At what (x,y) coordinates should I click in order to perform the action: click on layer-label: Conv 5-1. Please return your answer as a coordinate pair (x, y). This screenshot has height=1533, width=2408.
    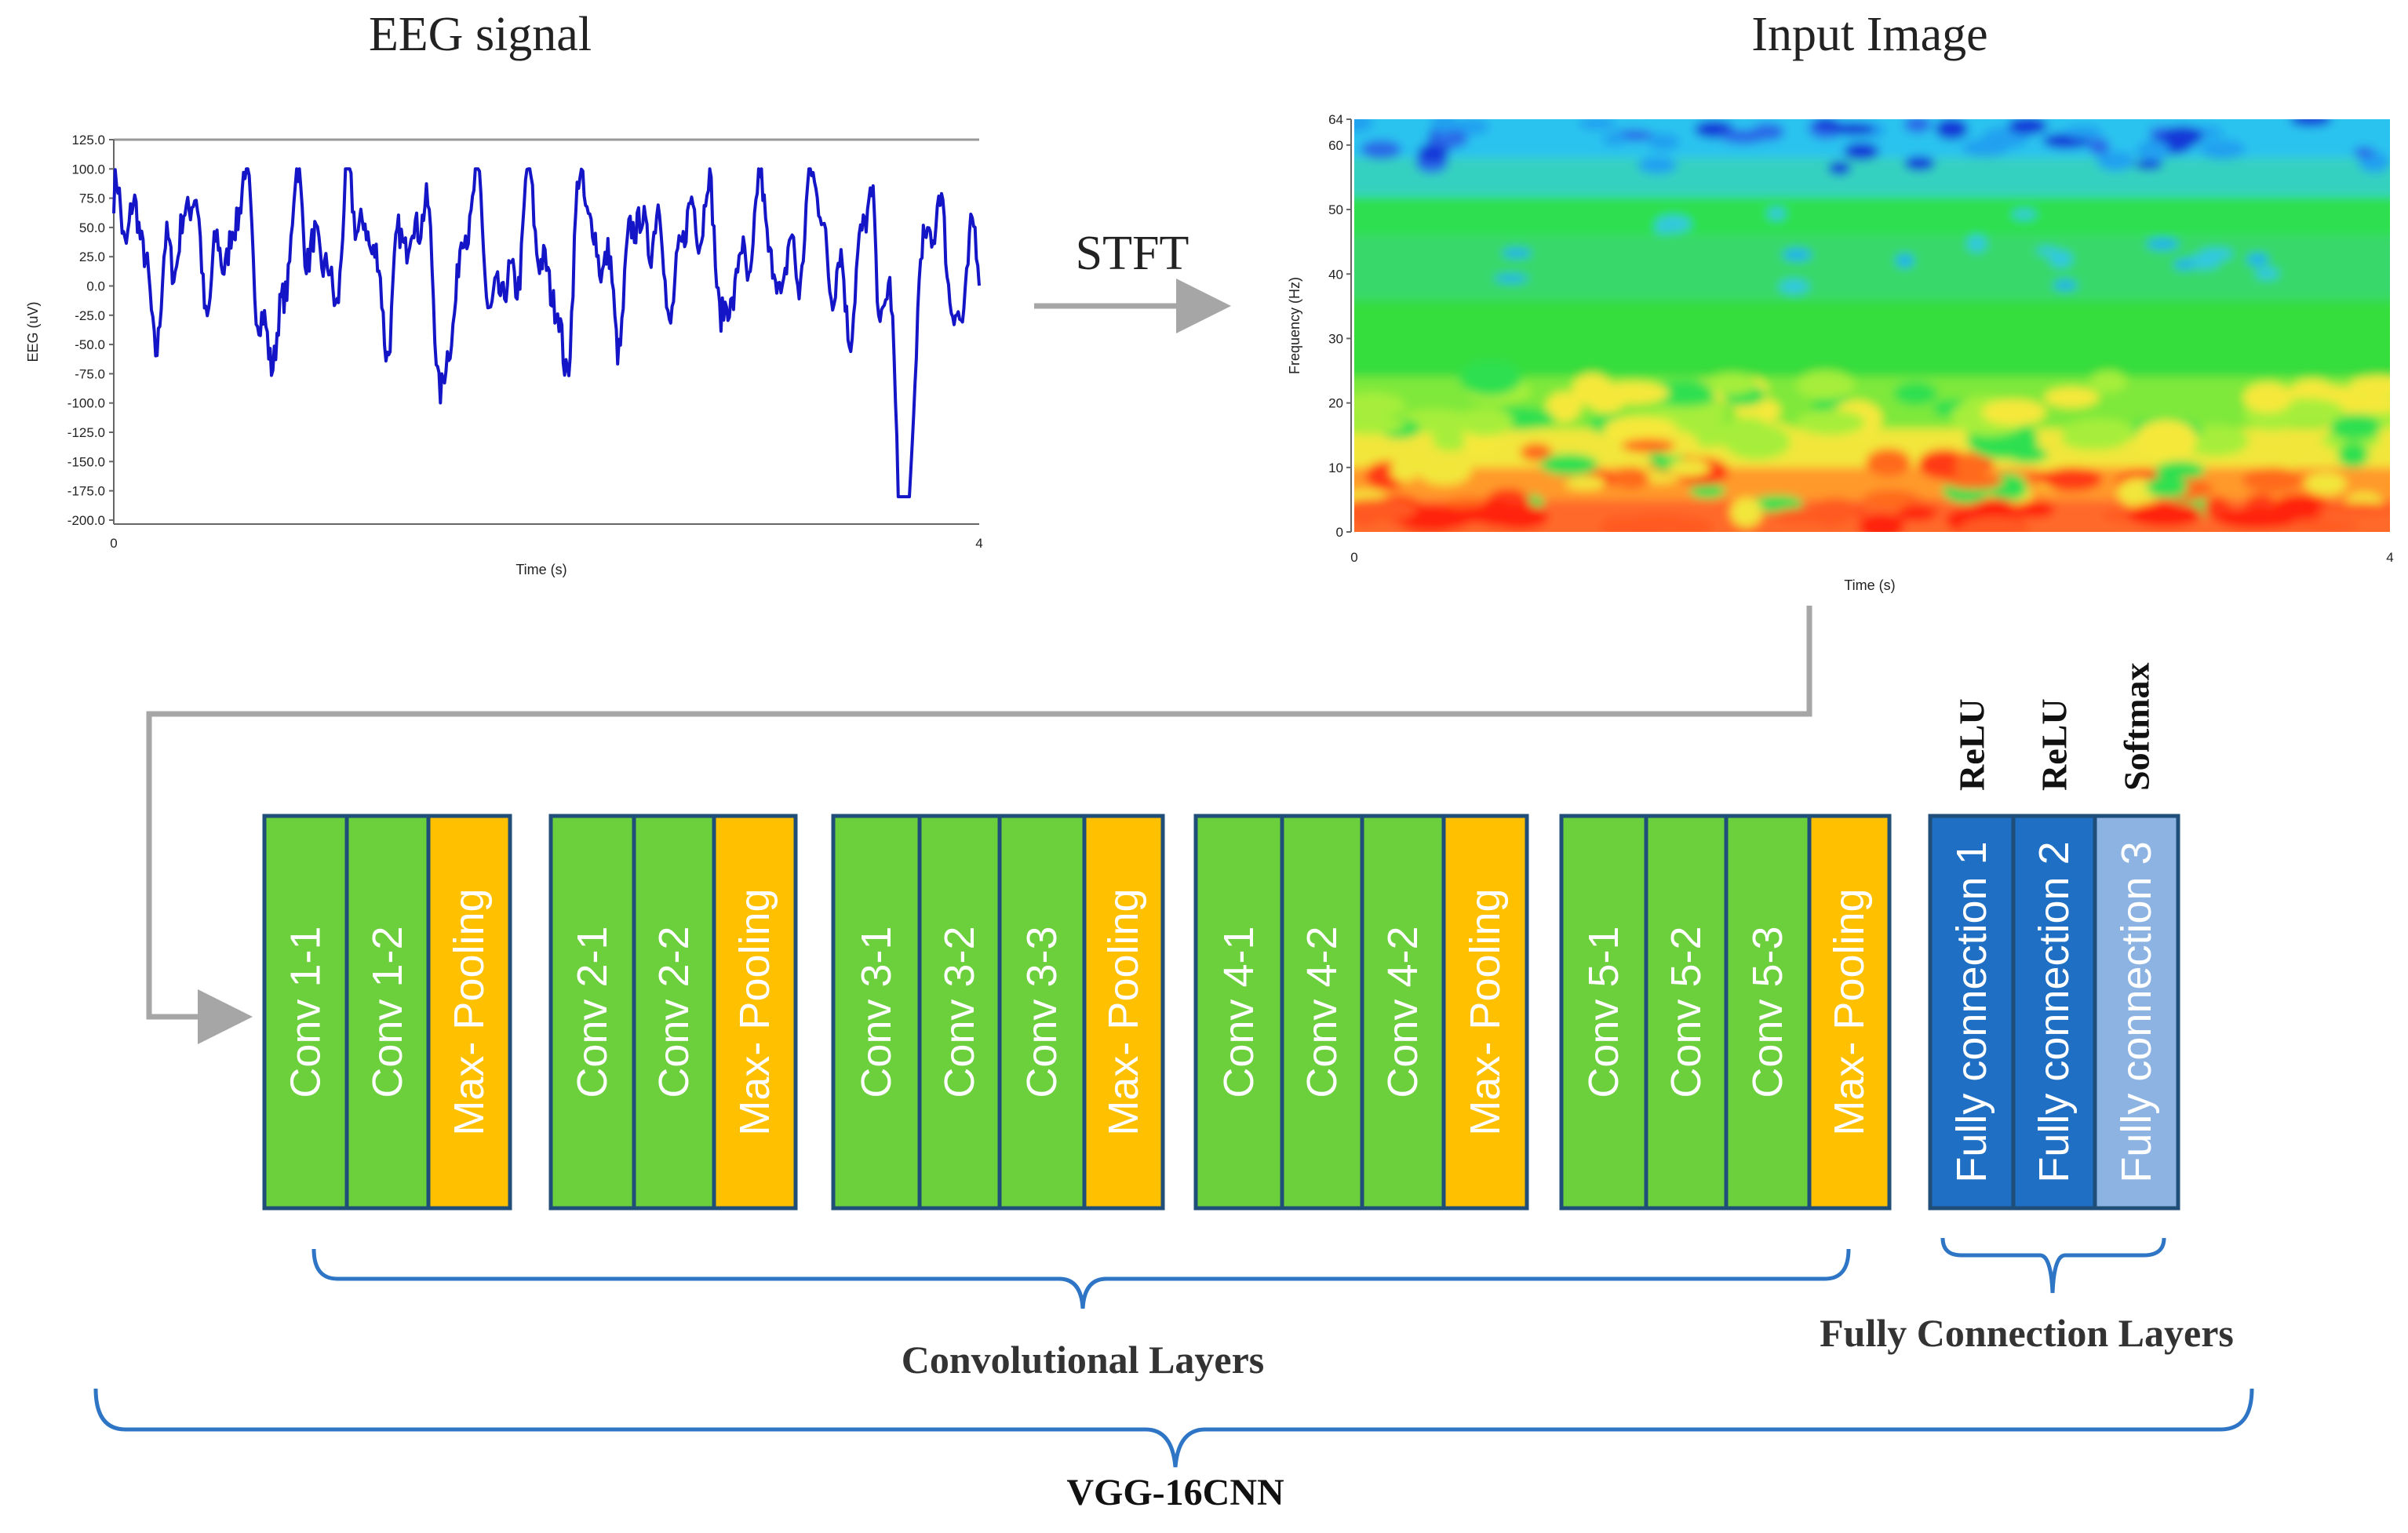
    Looking at the image, I should click on (1603, 1012).